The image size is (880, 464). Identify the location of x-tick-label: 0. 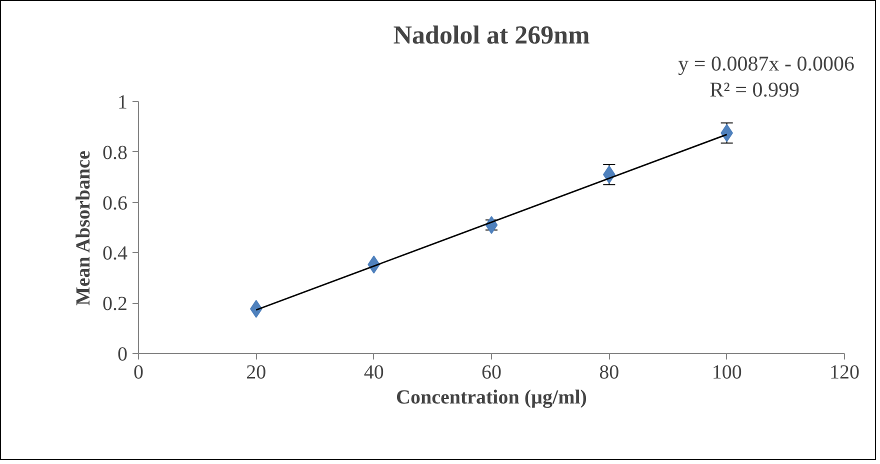
(139, 373).